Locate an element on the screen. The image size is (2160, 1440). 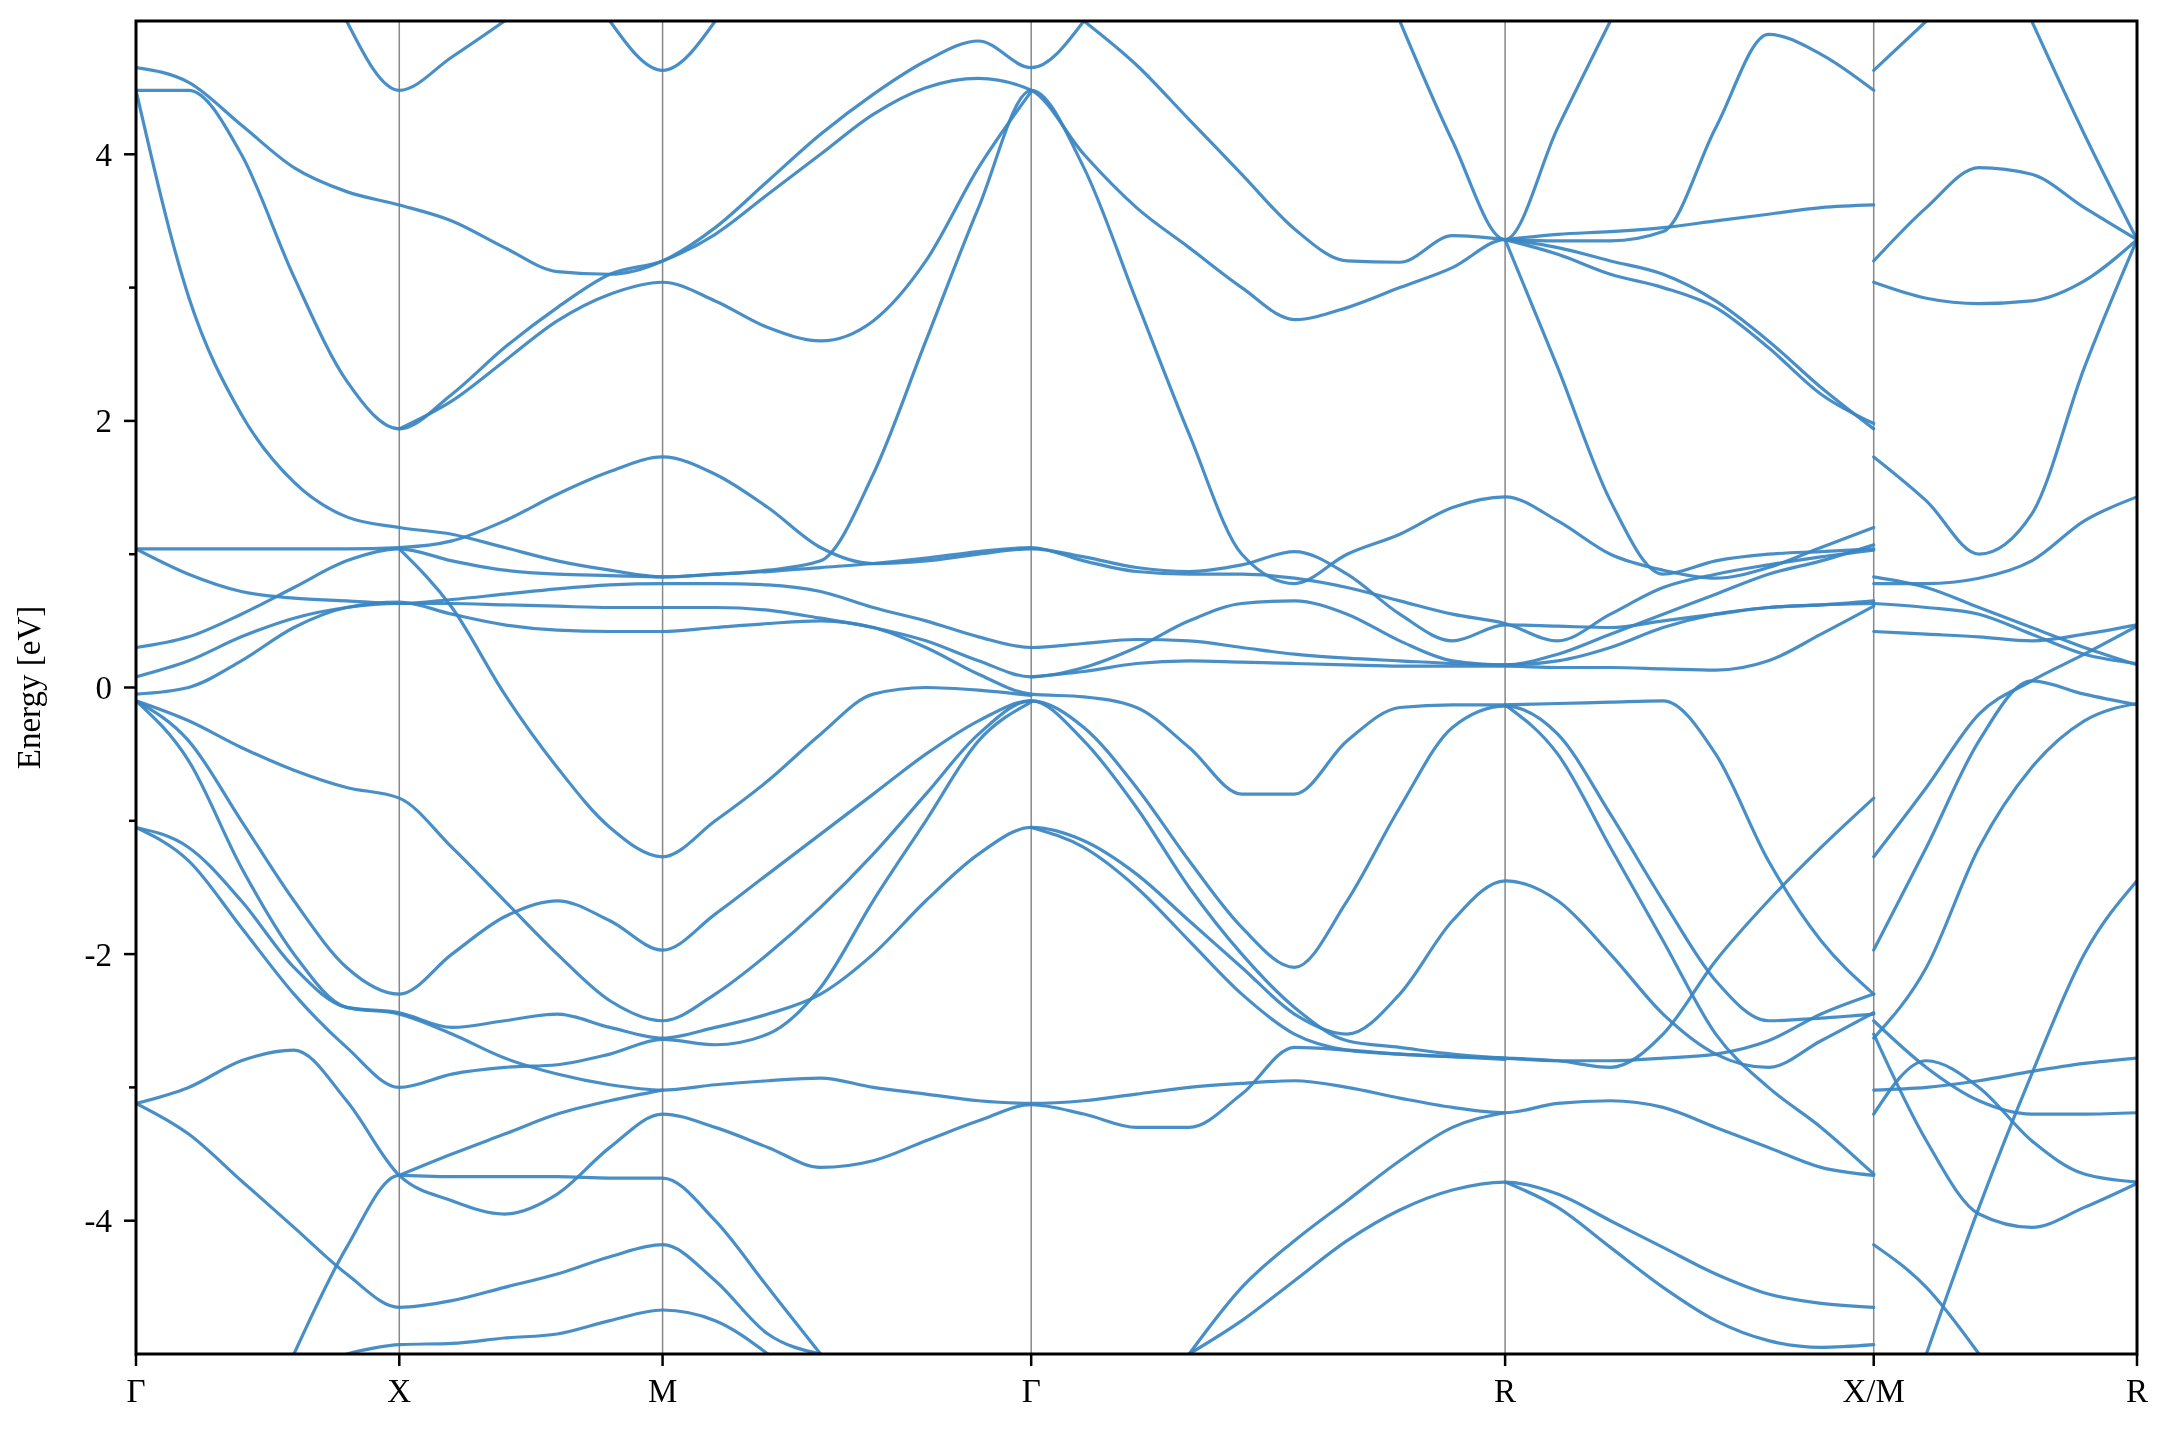
x-tick-label: M is located at coordinates (662, 1391).